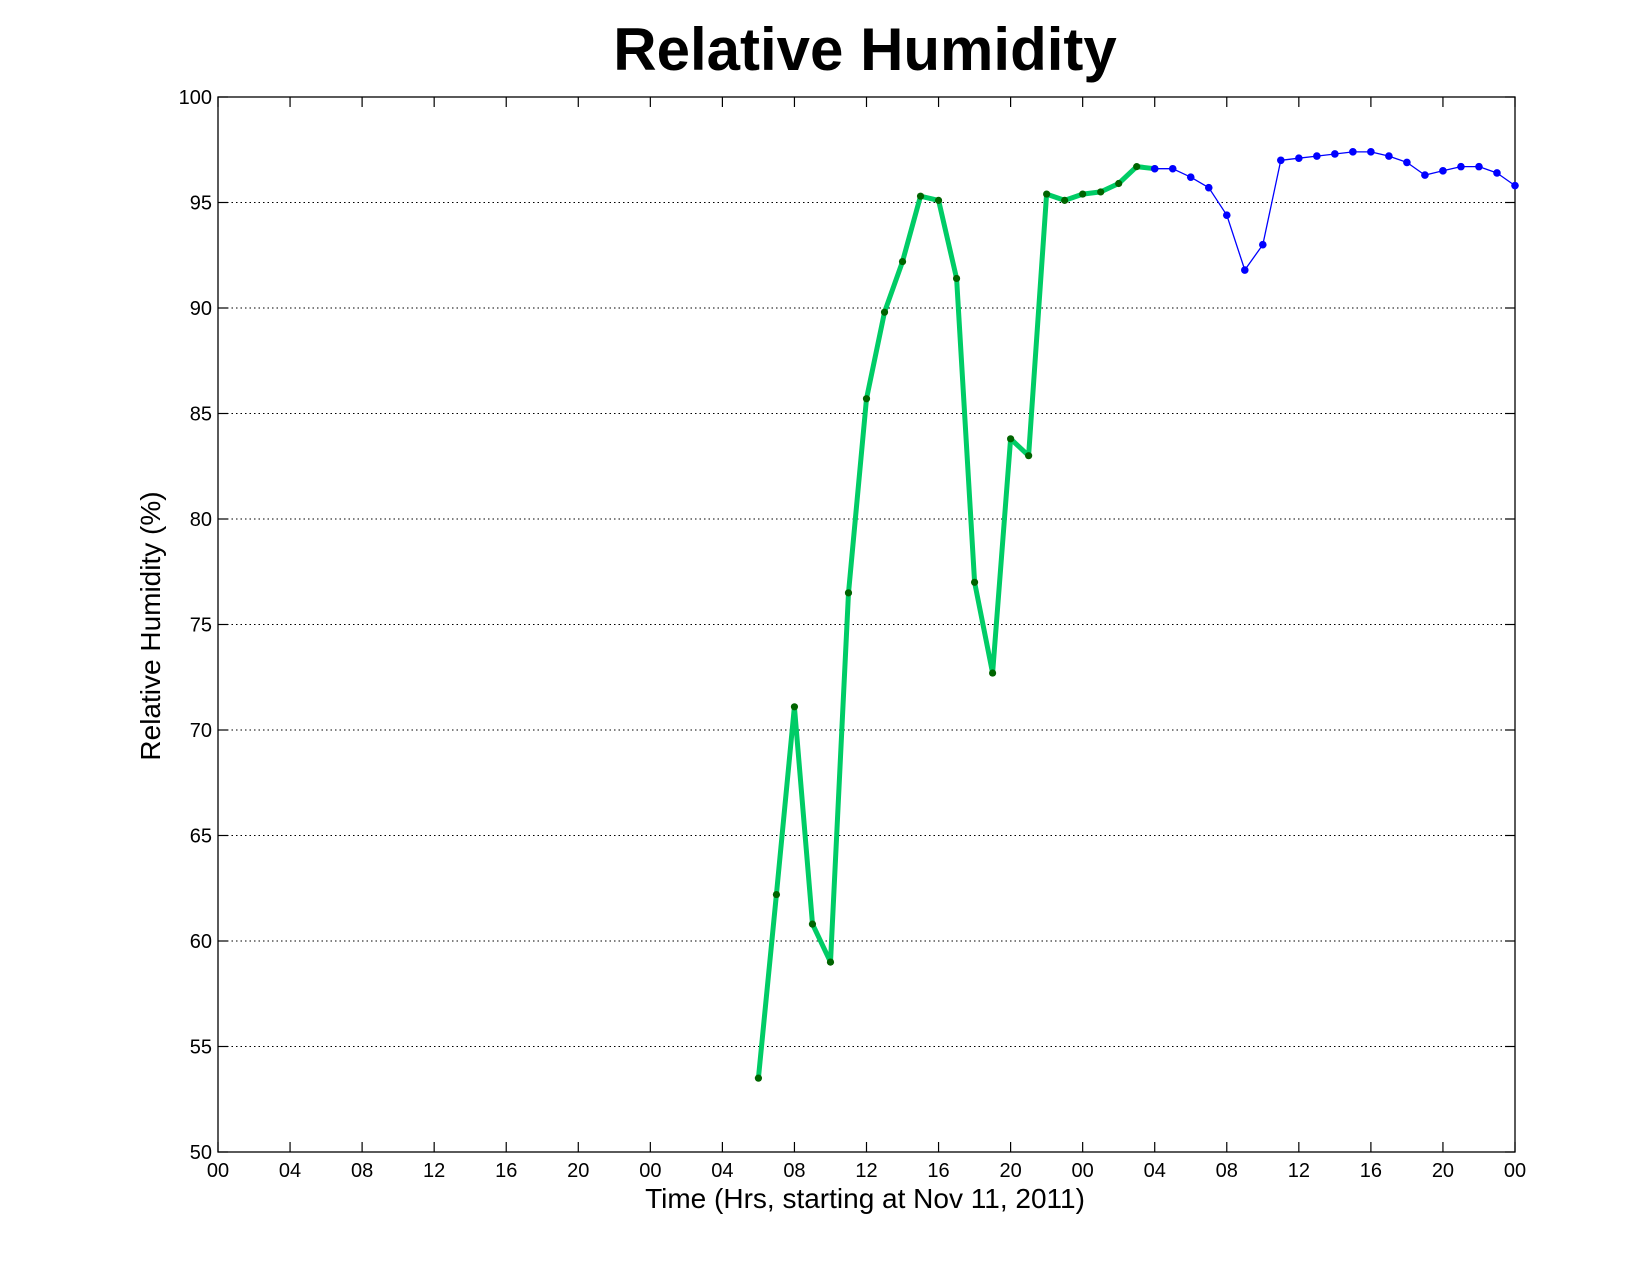 The image size is (1650, 1280). Describe the element at coordinates (201, 626) in the screenshot. I see `y-tick-label: 75` at that location.